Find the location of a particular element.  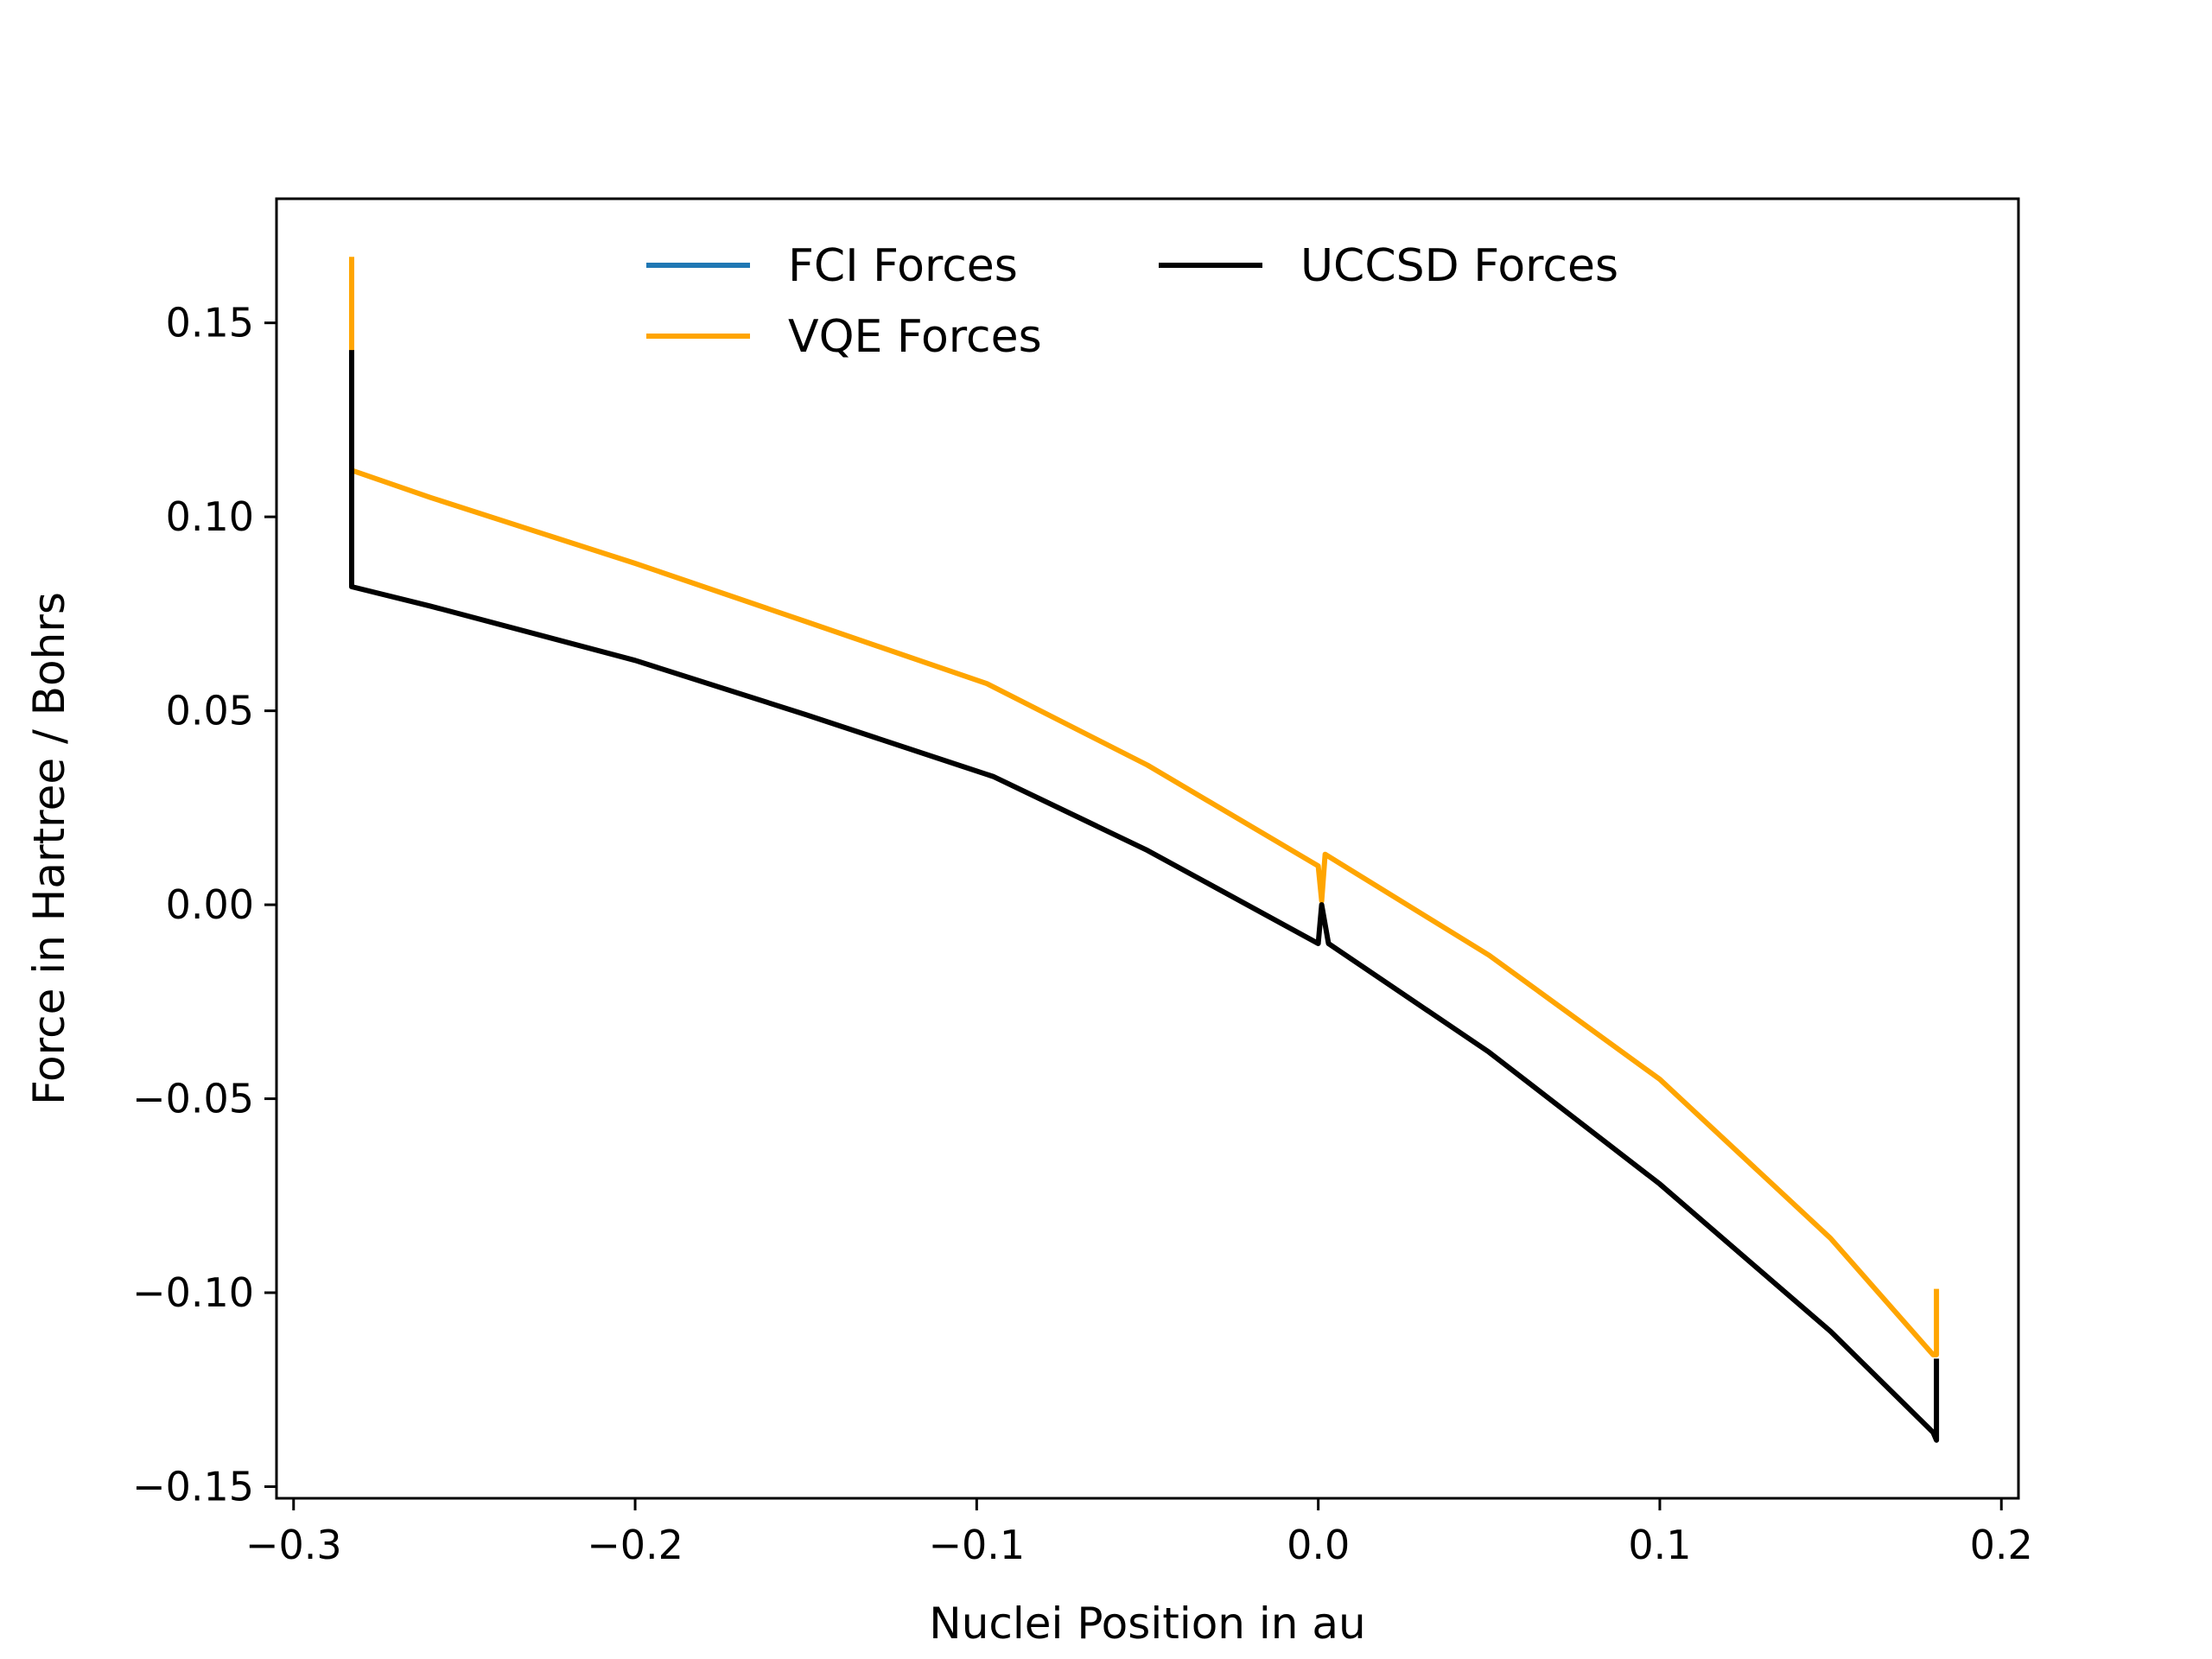

x-tick-label: 0.2 is located at coordinates (2001, 1545).